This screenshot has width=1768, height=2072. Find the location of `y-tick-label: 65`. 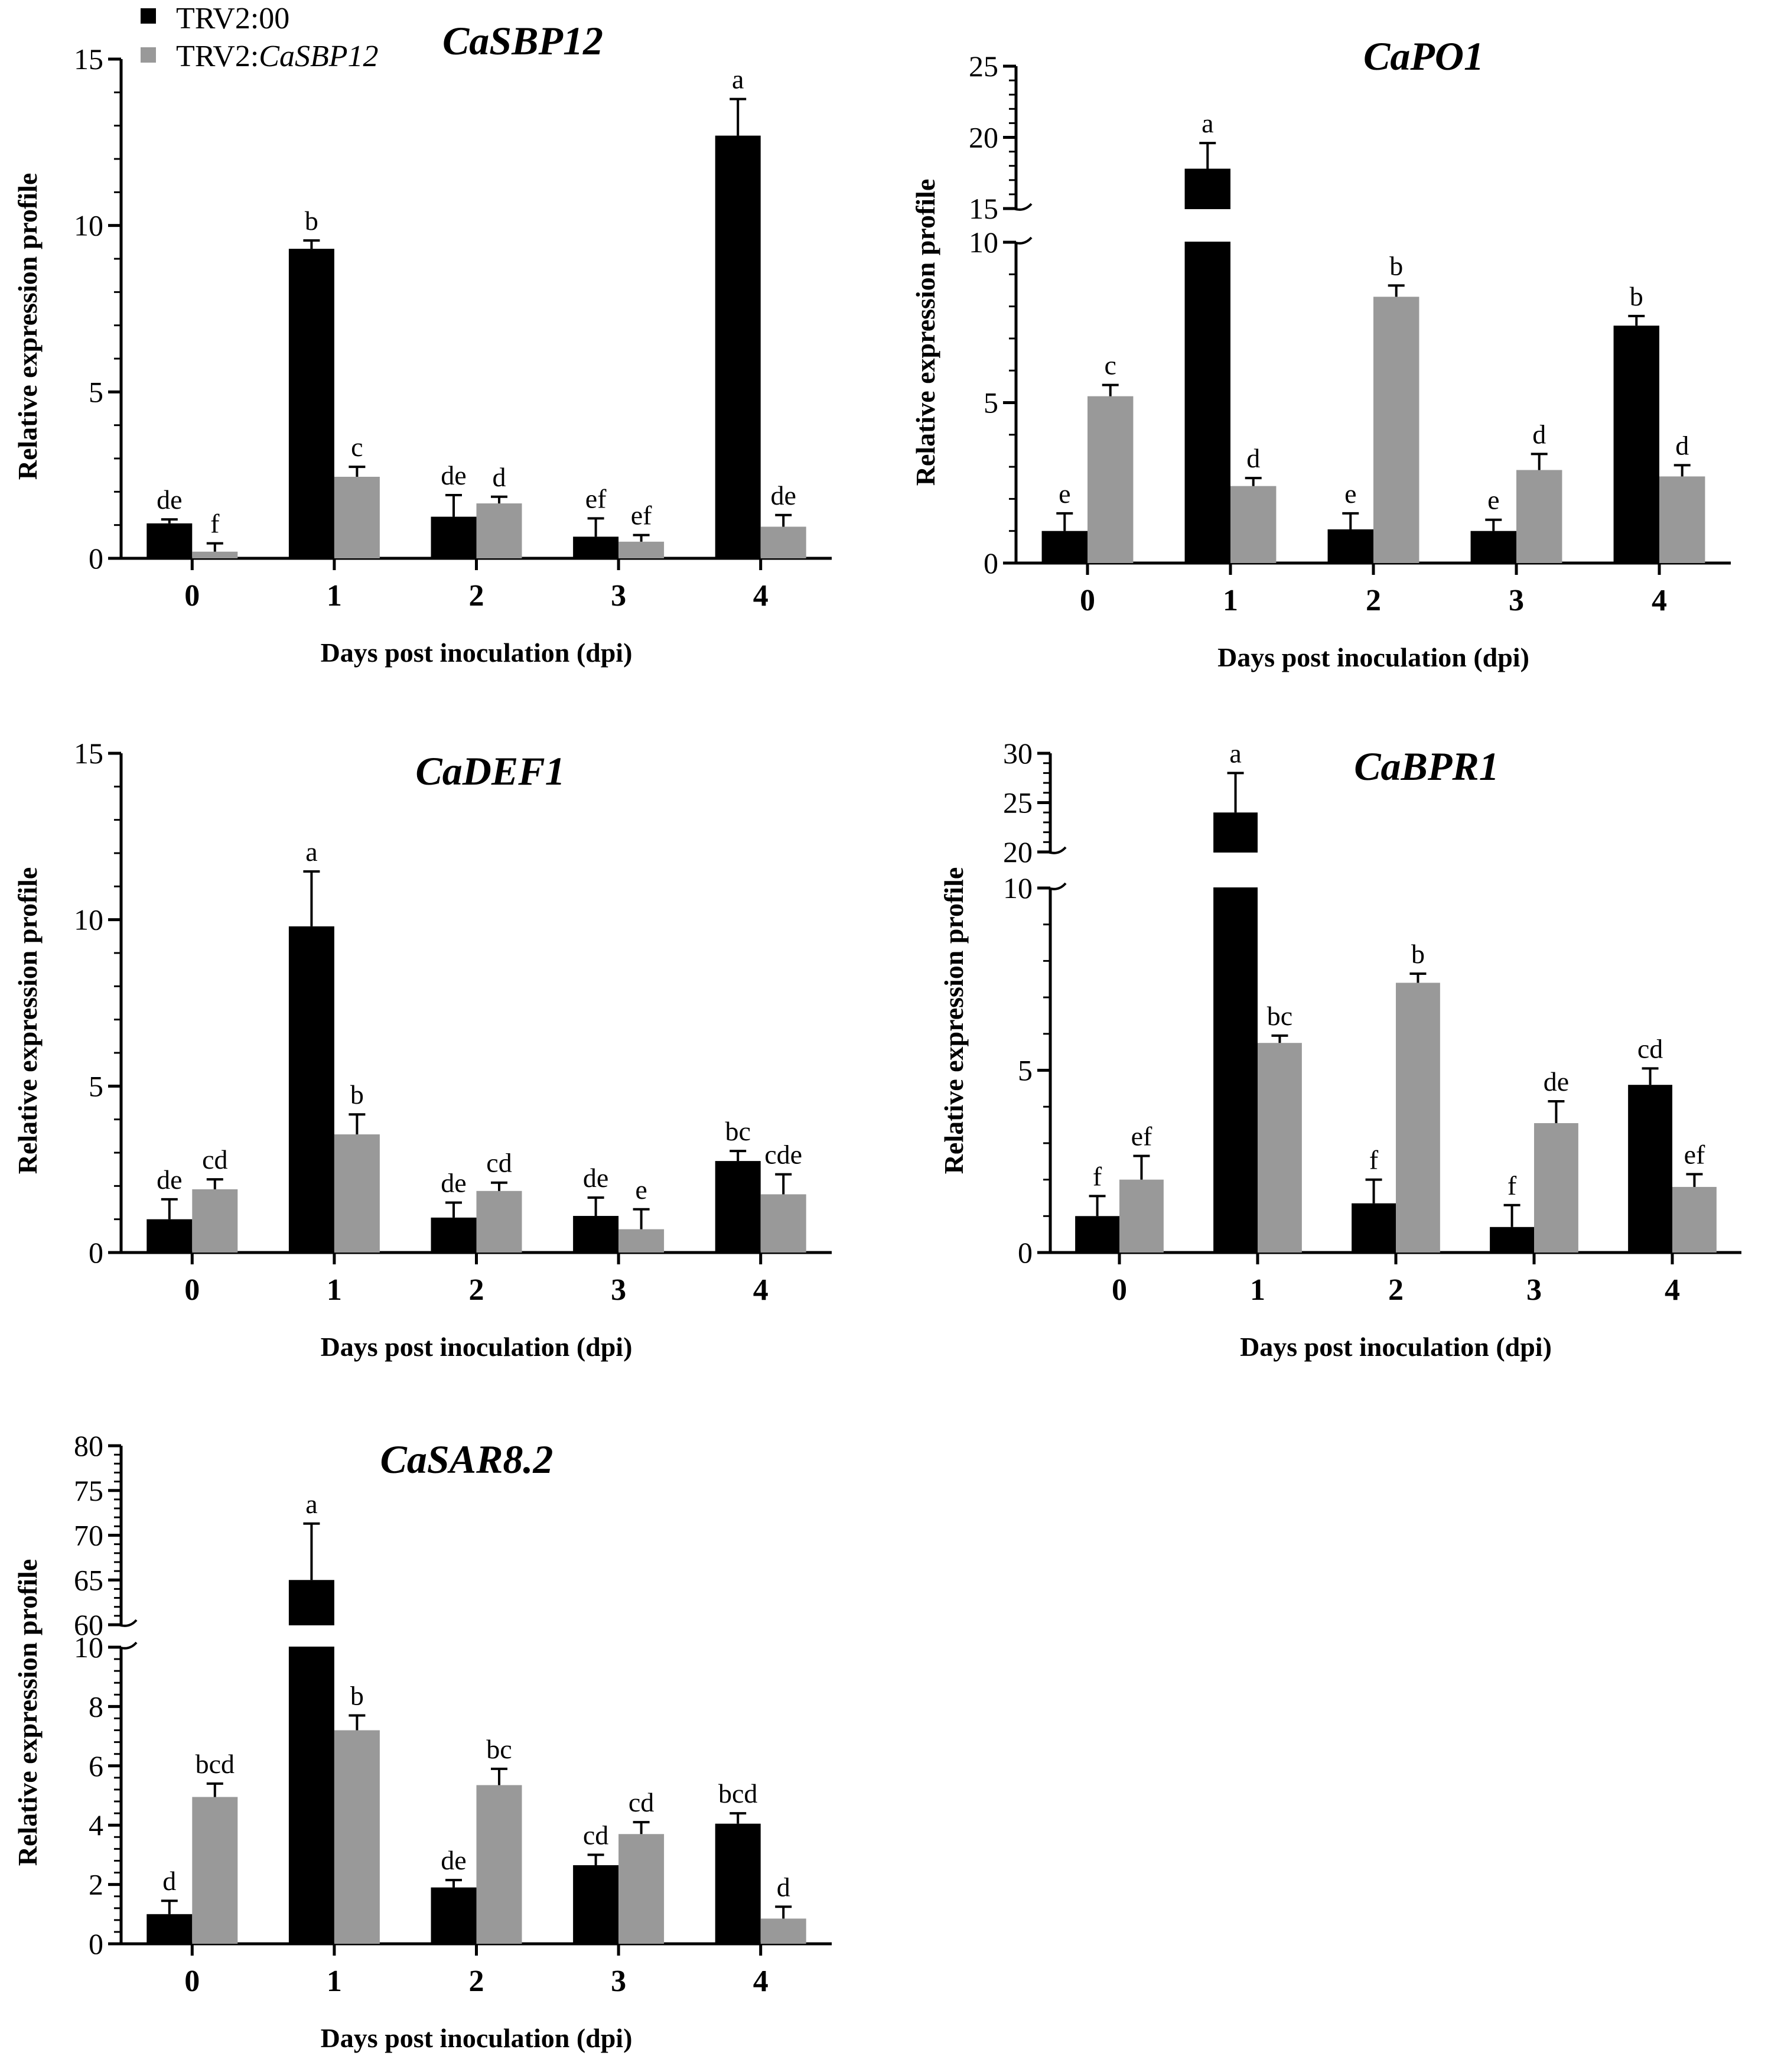

y-tick-label: 65 is located at coordinates (88, 1579).